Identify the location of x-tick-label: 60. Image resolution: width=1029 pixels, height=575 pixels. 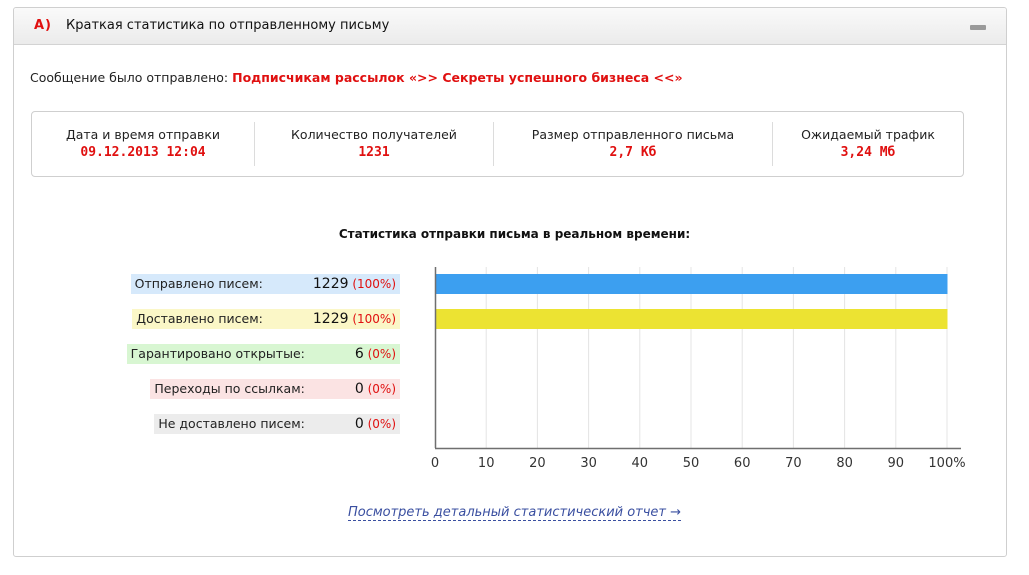
(742, 463).